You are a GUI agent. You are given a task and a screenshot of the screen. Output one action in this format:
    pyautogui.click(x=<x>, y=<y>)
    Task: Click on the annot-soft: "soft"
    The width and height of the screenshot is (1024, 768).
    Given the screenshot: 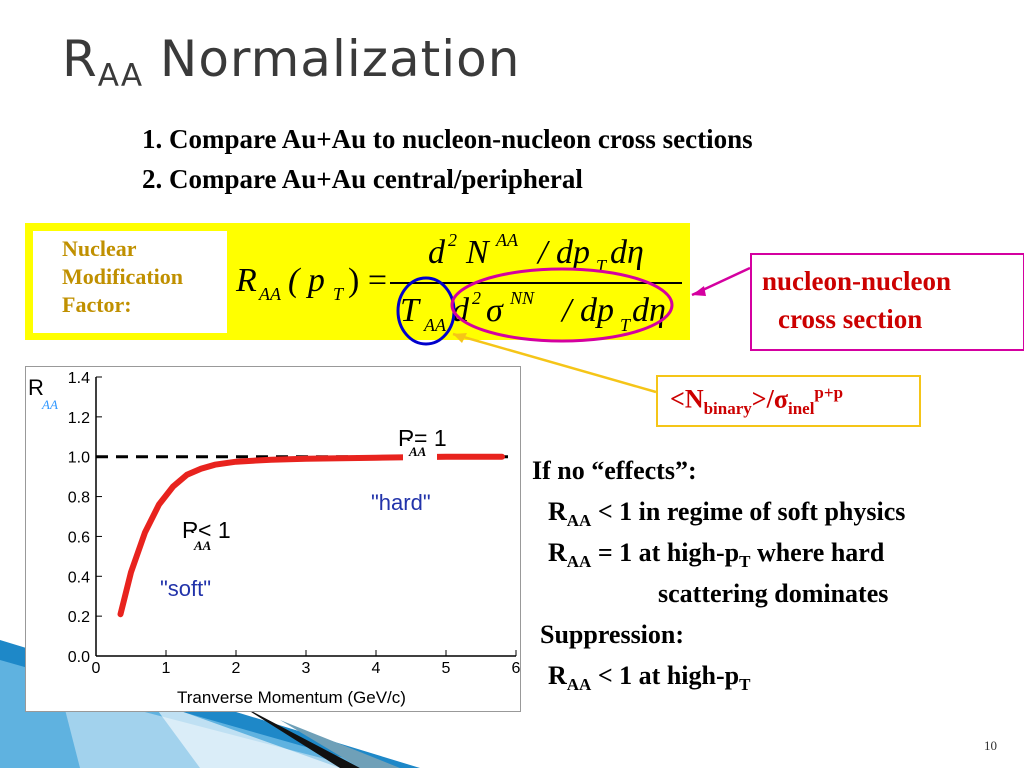 What is the action you would take?
    pyautogui.click(x=185, y=588)
    